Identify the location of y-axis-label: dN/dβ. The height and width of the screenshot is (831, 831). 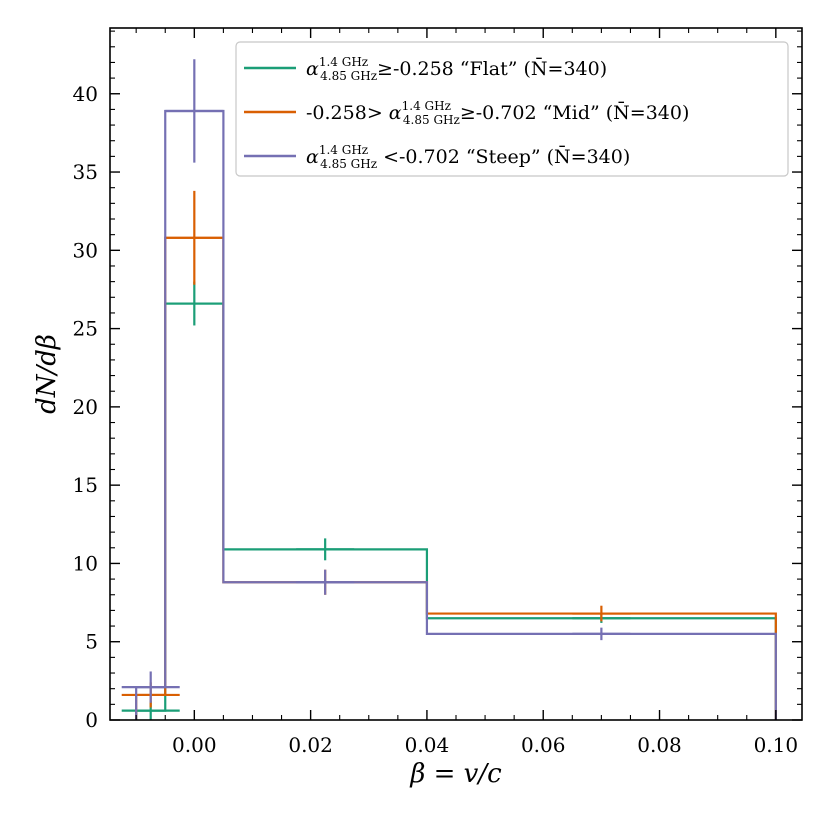
(47, 374).